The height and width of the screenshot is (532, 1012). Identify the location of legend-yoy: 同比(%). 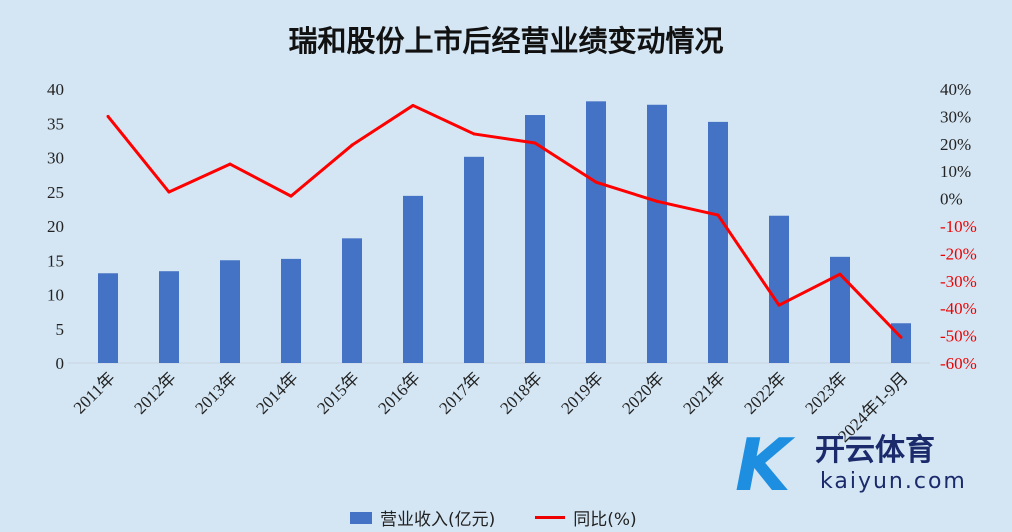
(605, 520).